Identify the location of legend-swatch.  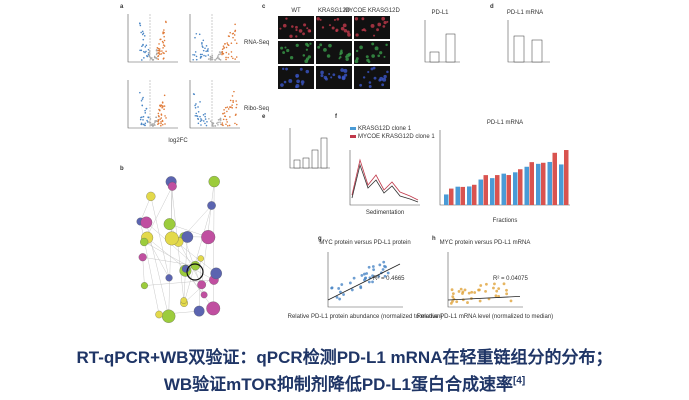
(353, 128).